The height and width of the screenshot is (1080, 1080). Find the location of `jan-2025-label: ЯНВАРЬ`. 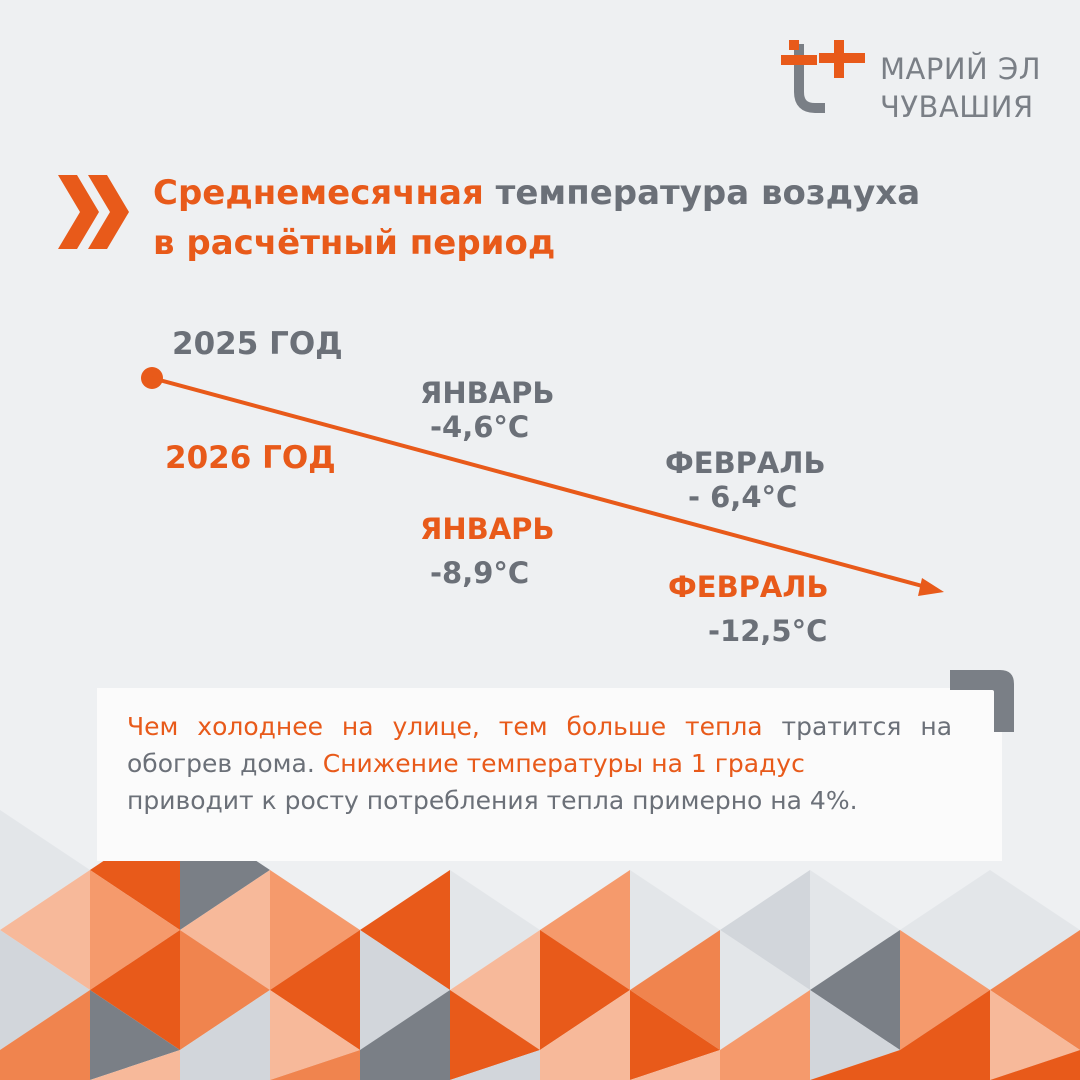

jan-2025-label: ЯНВАРЬ is located at coordinates (487, 393).